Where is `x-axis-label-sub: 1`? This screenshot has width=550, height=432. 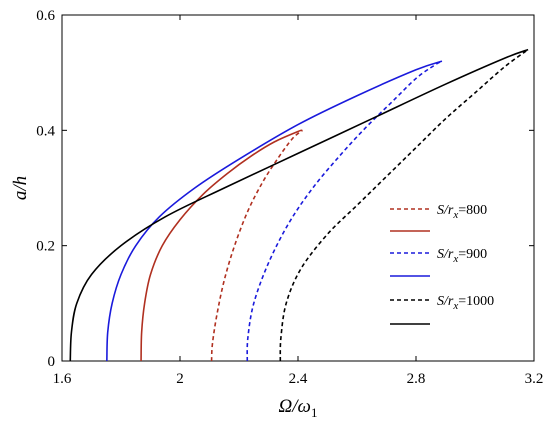 x-axis-label-sub: 1 is located at coordinates (314, 412).